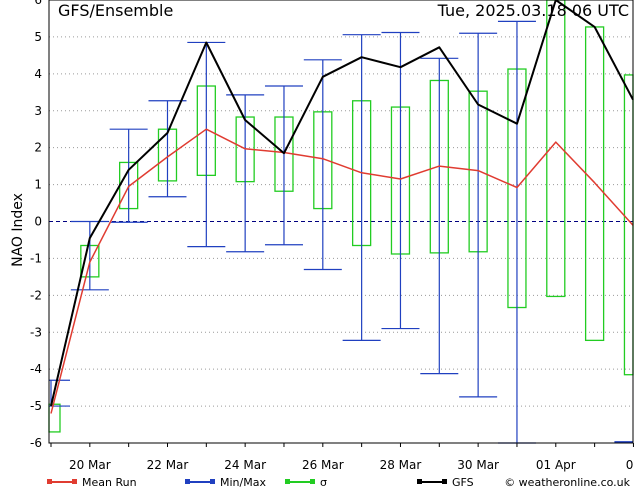 The image size is (634, 490). Describe the element at coordinates (245, 465) in the screenshot. I see `x-tick-label: 24 Mar` at that location.